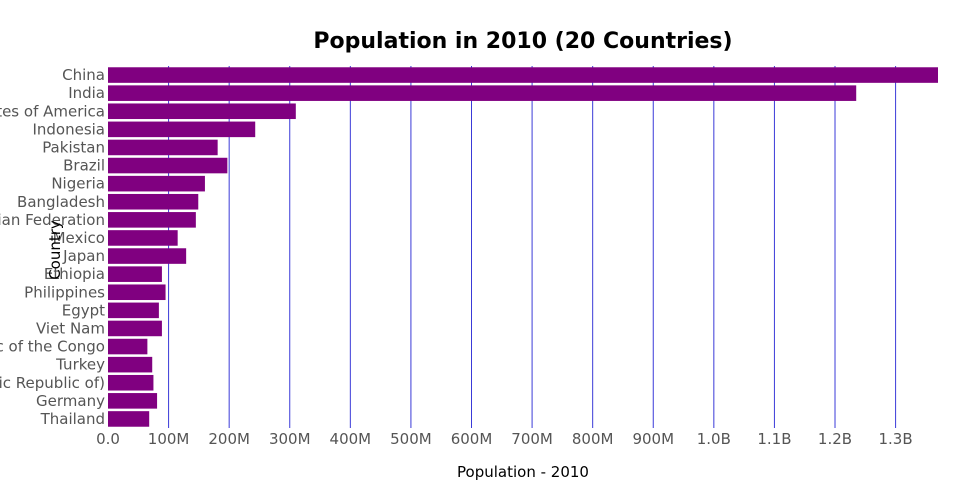  I want to click on x-tick-label: 300M, so click(290, 439).